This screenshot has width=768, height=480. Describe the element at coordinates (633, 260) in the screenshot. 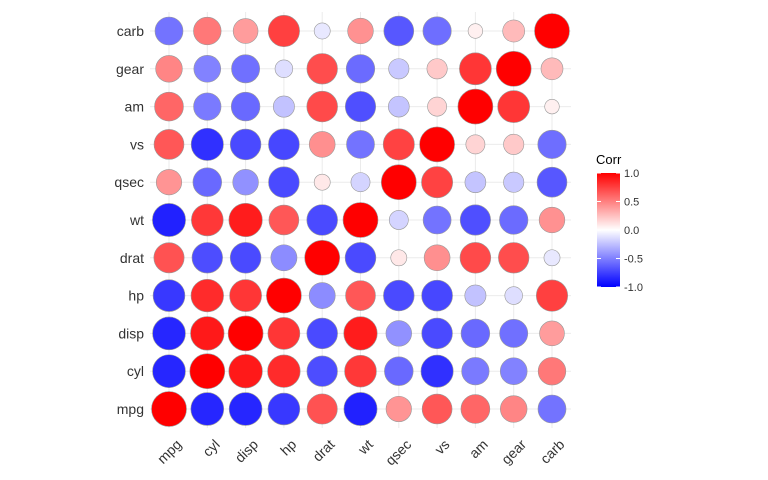

I see `legend-tick-label: -0.5` at that location.